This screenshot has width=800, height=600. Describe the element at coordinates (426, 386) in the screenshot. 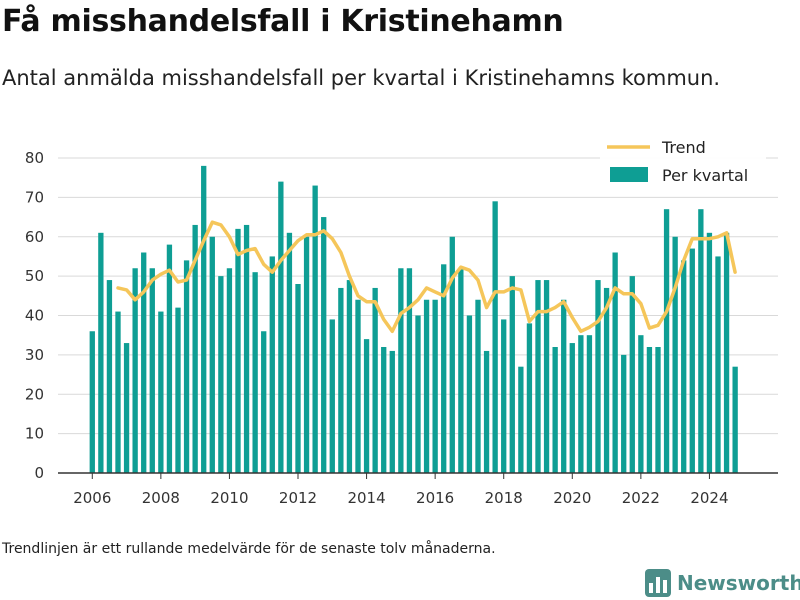

I see `bar-2015-Q4` at that location.